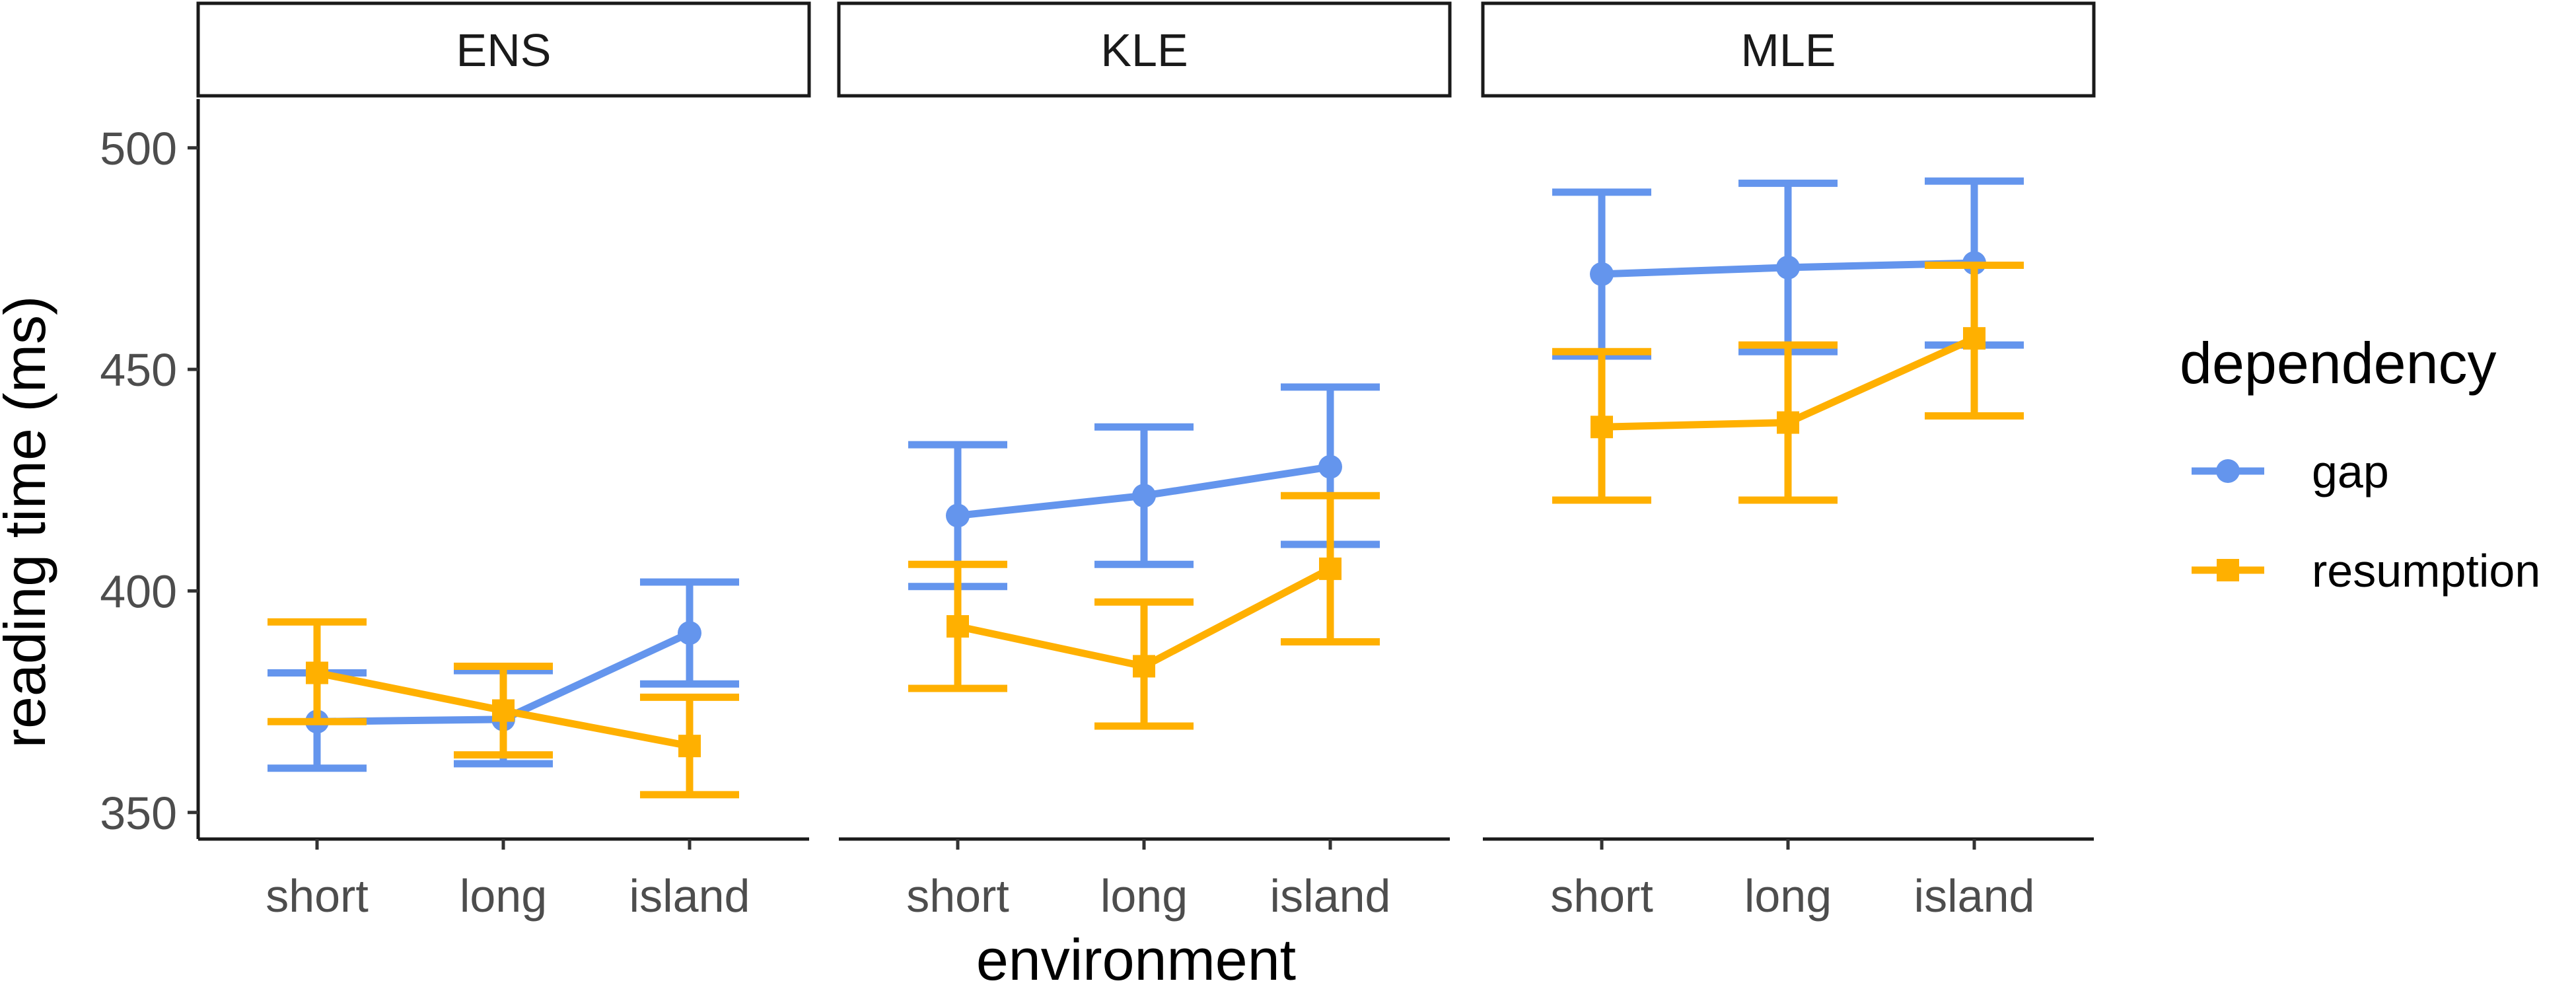 The height and width of the screenshot is (991, 2576). What do you see at coordinates (138, 591) in the screenshot?
I see `y-tick-label: 400` at bounding box center [138, 591].